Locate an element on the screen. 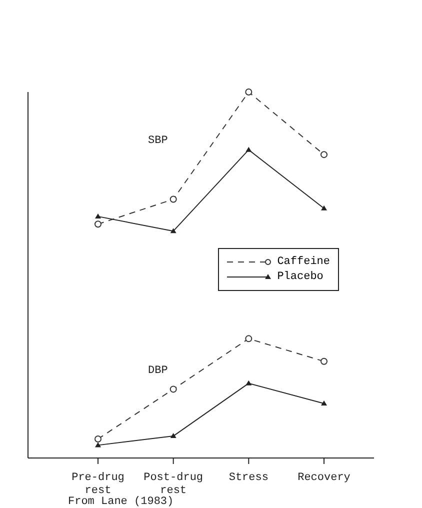 The image size is (422, 508). legend-label: Placebo is located at coordinates (300, 277).